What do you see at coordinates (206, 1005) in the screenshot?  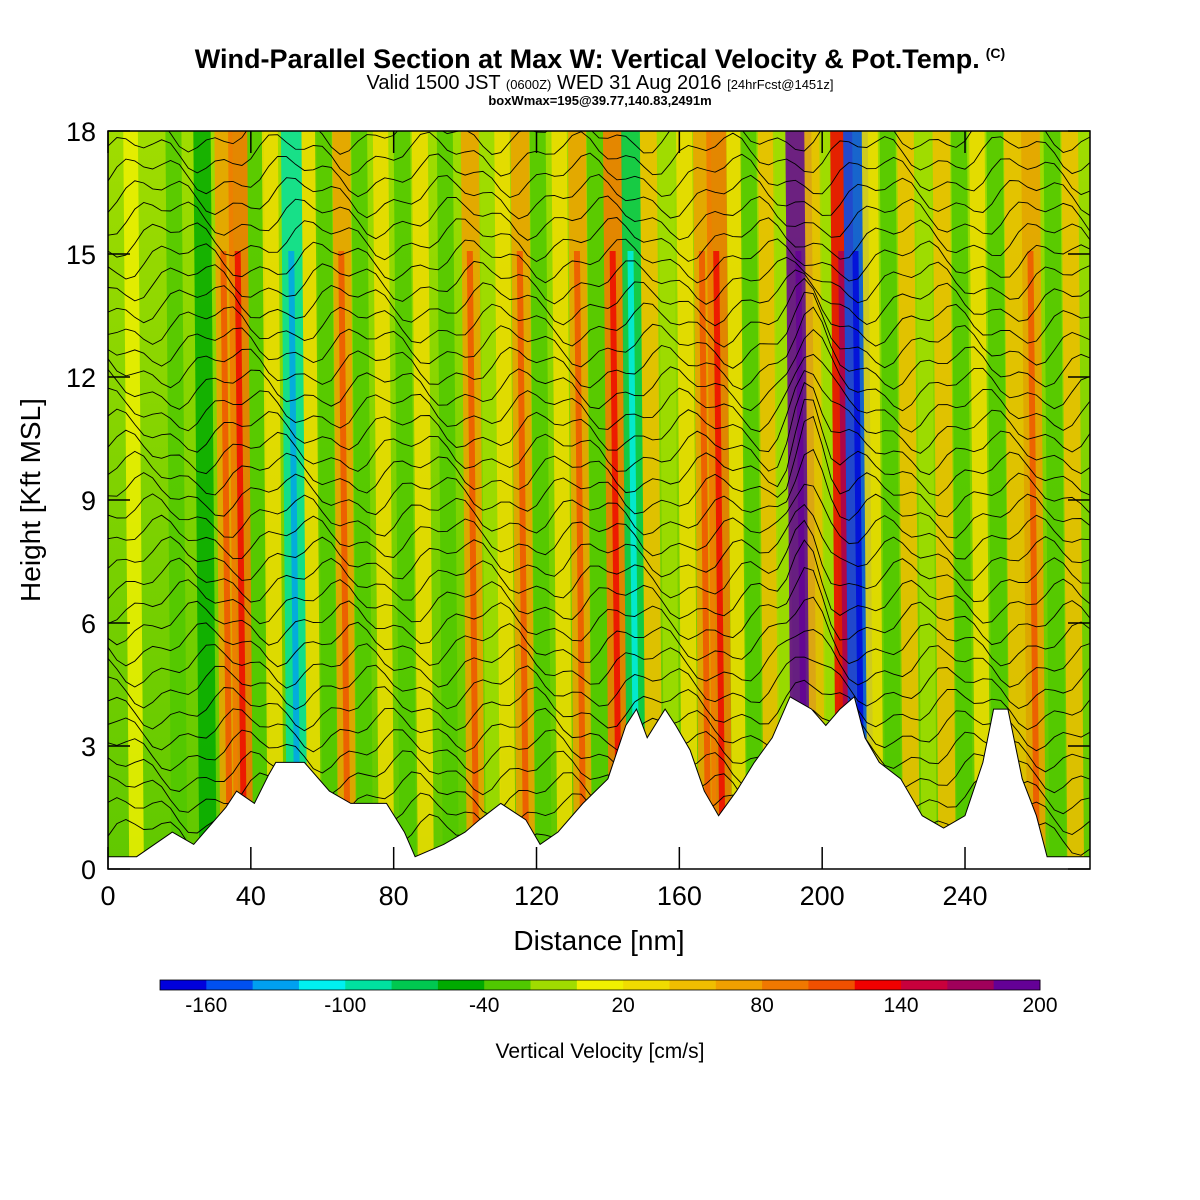 I see `colorbar-tick-label: -160` at bounding box center [206, 1005].